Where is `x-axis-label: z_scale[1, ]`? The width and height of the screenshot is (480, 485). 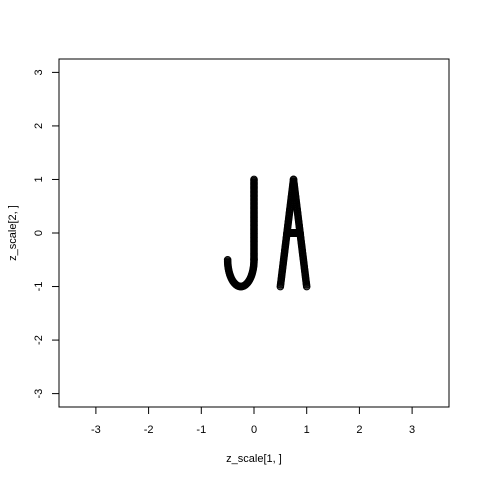 x-axis-label: z_scale[1, ] is located at coordinates (254, 459).